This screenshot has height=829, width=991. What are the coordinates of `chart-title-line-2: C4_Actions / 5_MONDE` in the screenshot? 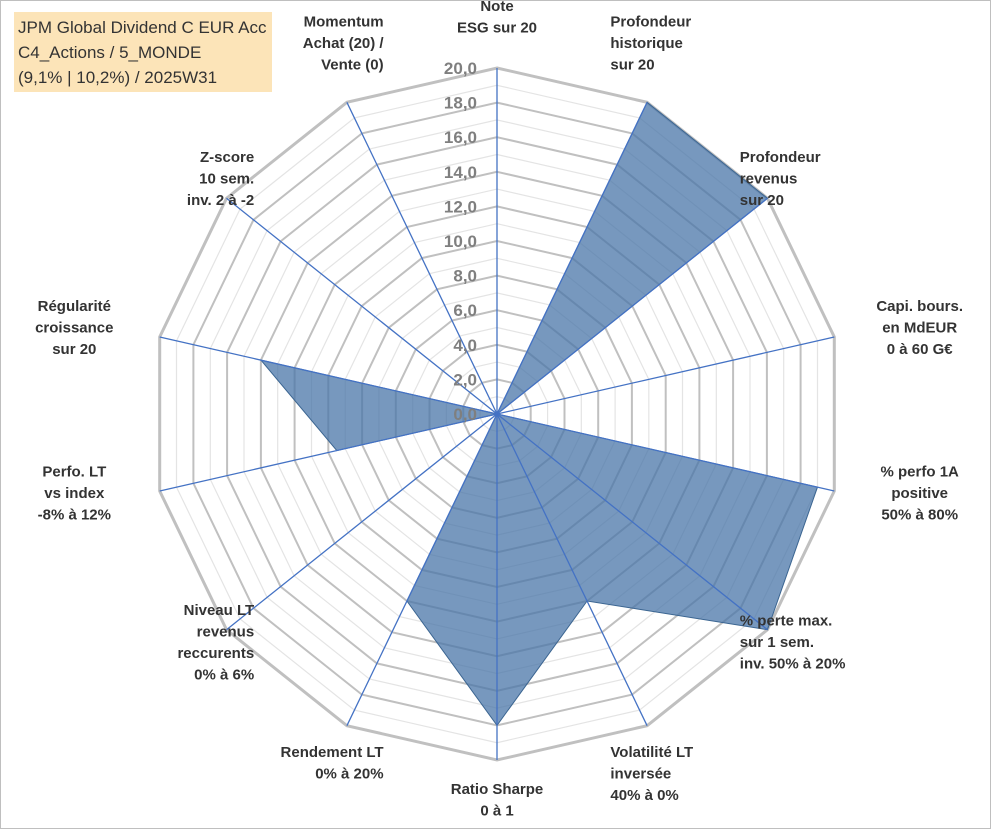 It's located at (110, 52).